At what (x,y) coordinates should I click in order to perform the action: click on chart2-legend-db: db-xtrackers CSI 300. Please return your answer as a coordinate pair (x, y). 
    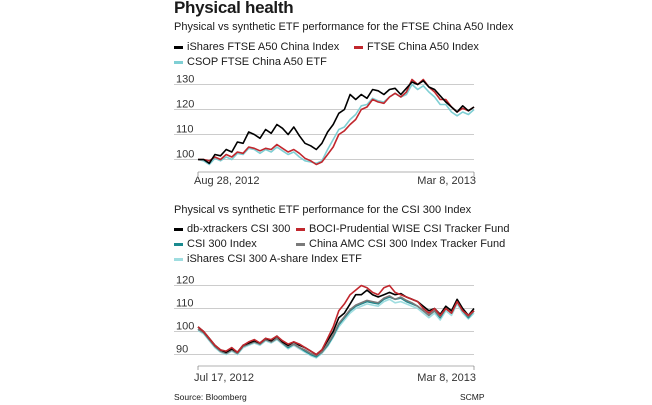
    Looking at the image, I should click on (232, 229).